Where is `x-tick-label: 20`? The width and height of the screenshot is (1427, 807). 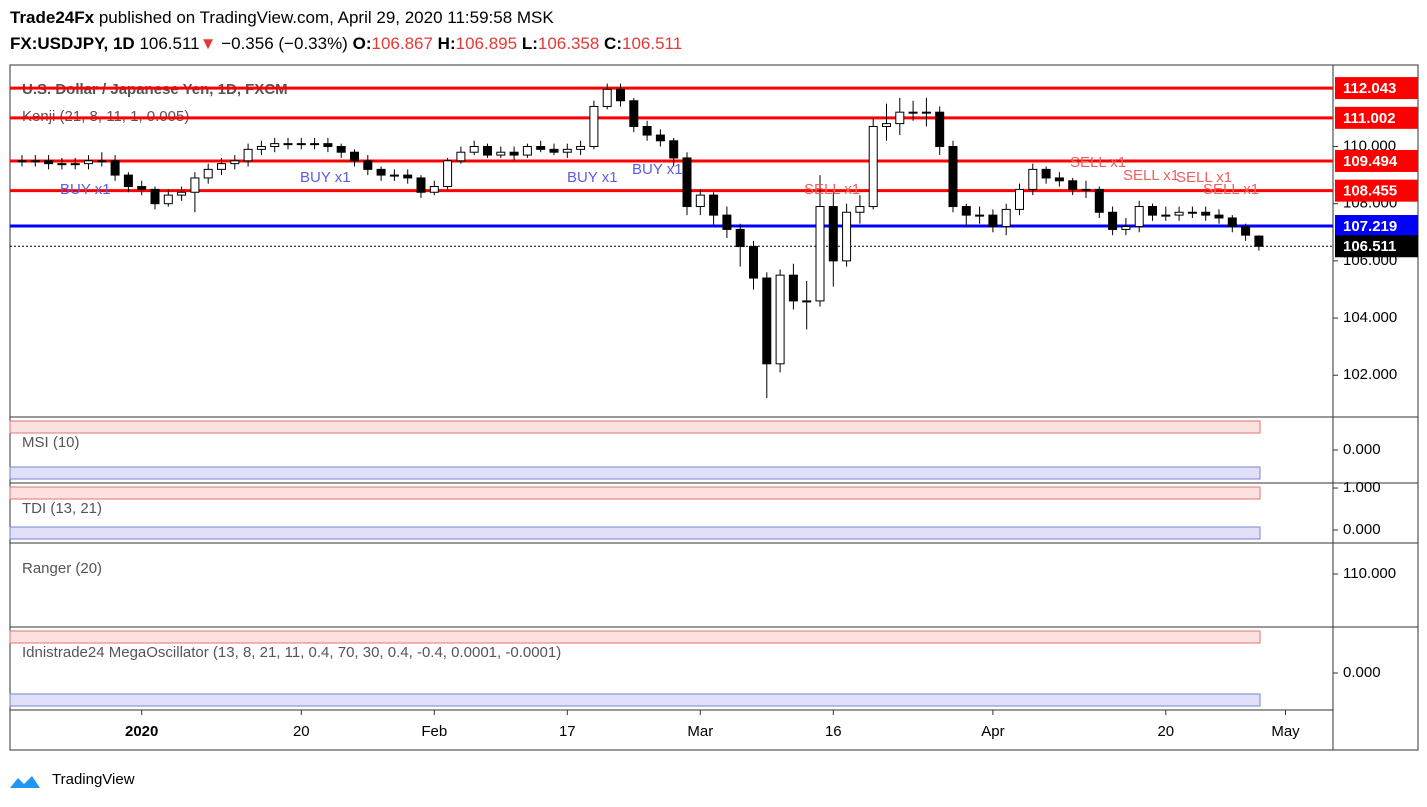 x-tick-label: 20 is located at coordinates (301, 731).